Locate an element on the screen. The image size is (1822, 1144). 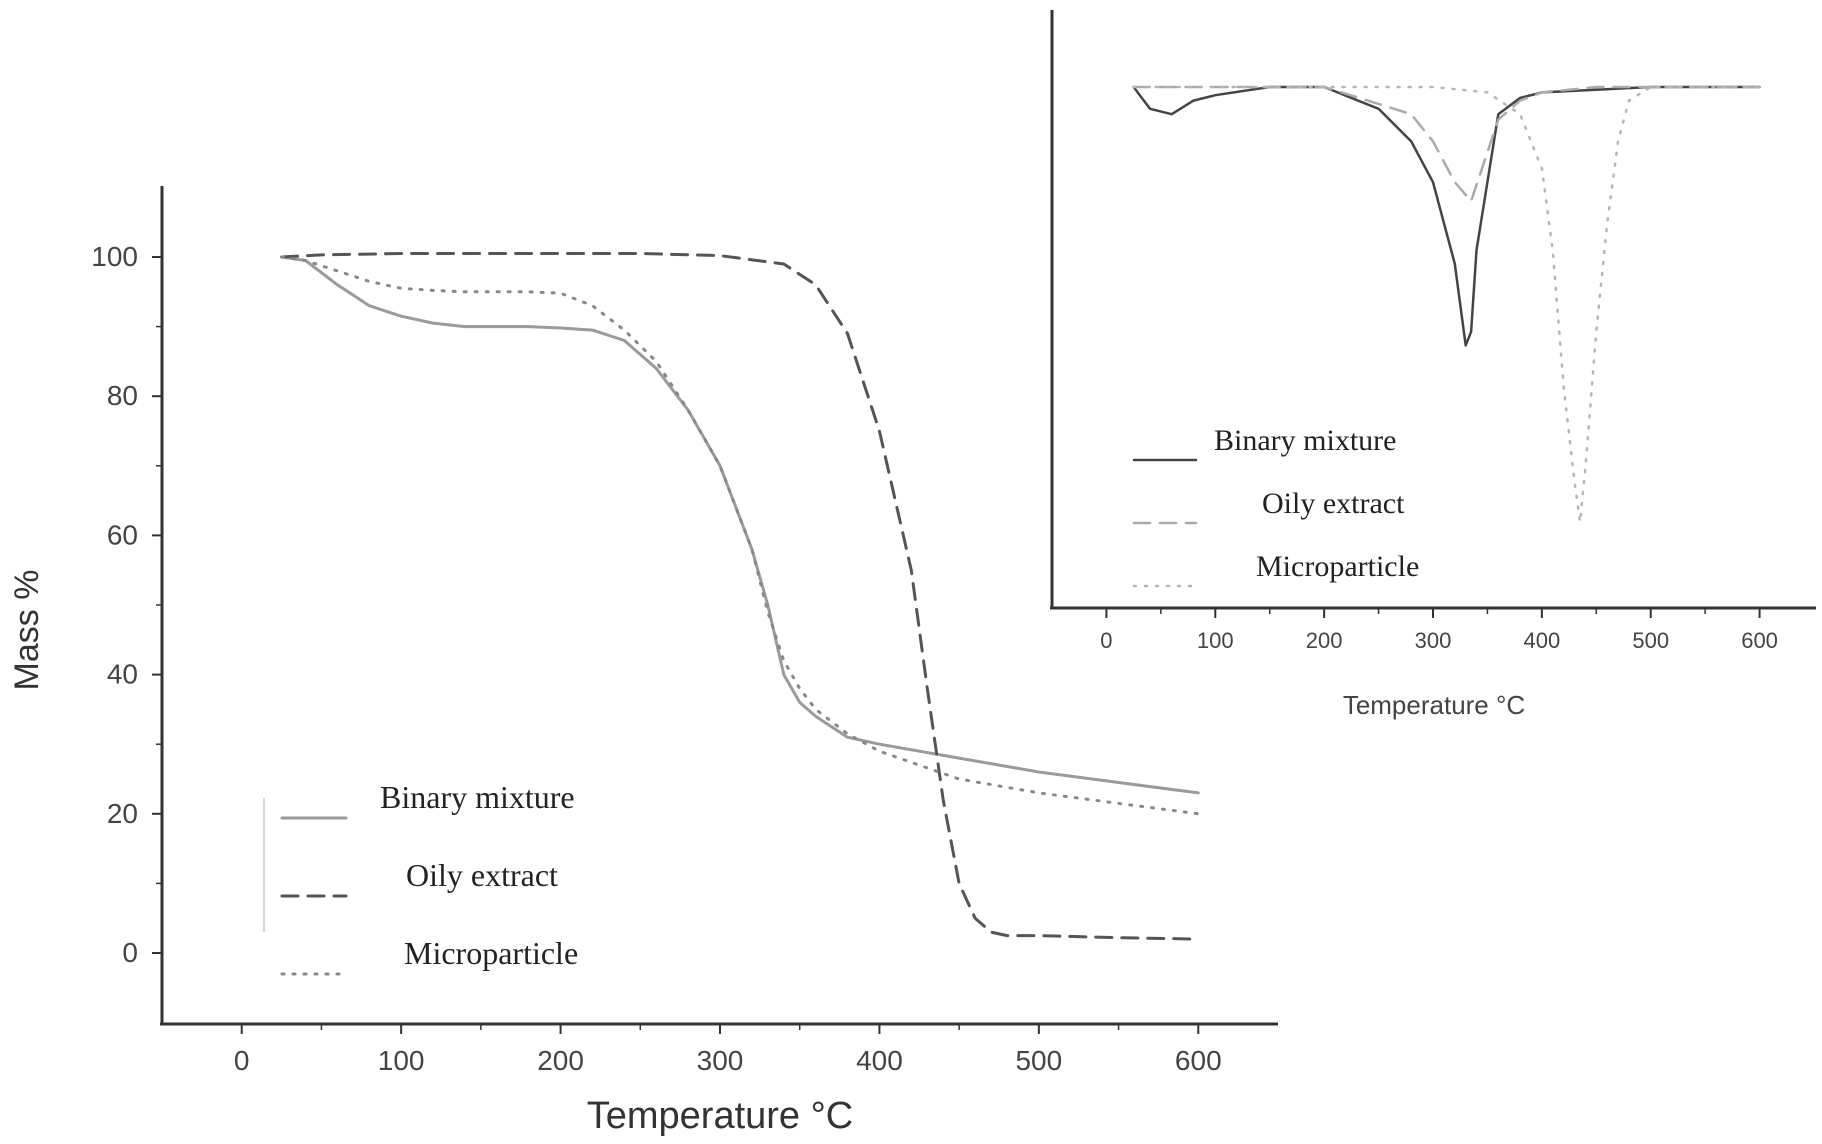
inset-ticks: 0 100 200 300 400 500 600 is located at coordinates (1439, 630).